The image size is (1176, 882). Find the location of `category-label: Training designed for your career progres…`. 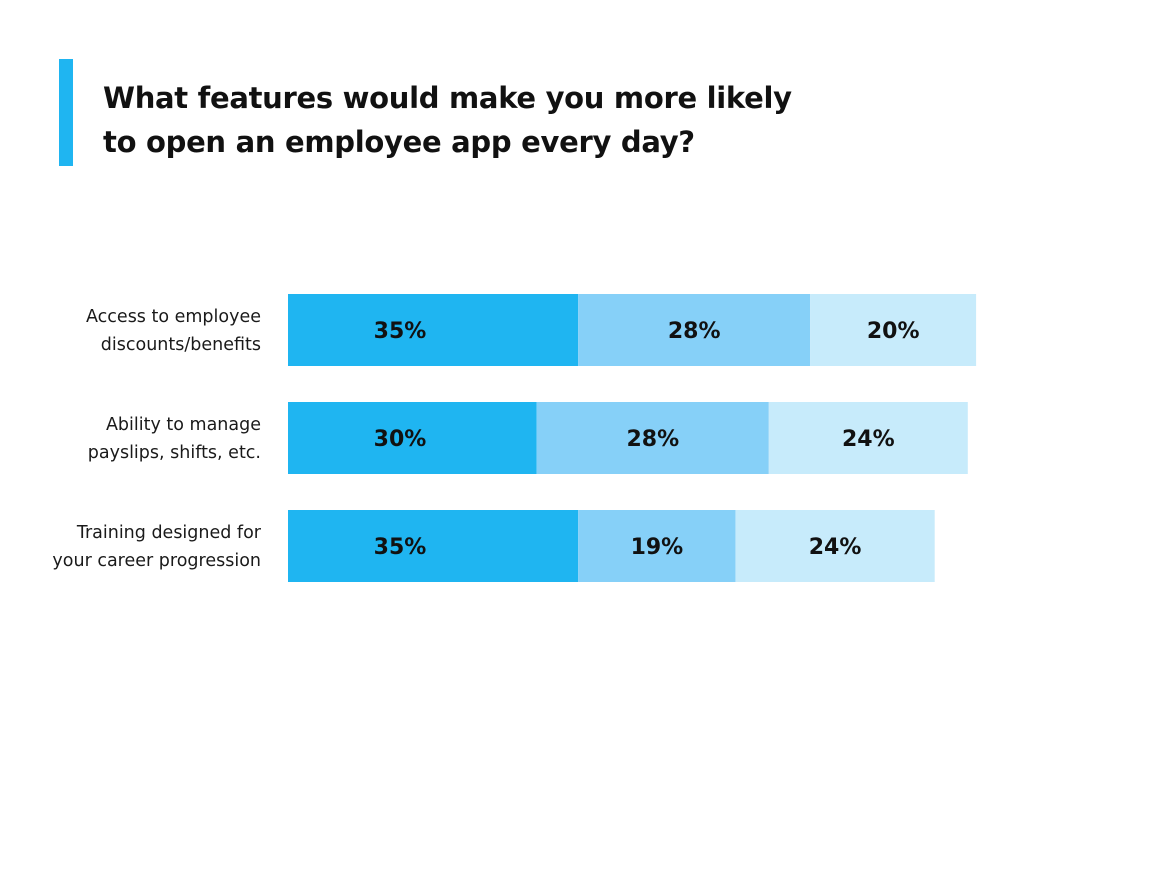

category-label: Training designed for your career progres… is located at coordinates (156, 547).